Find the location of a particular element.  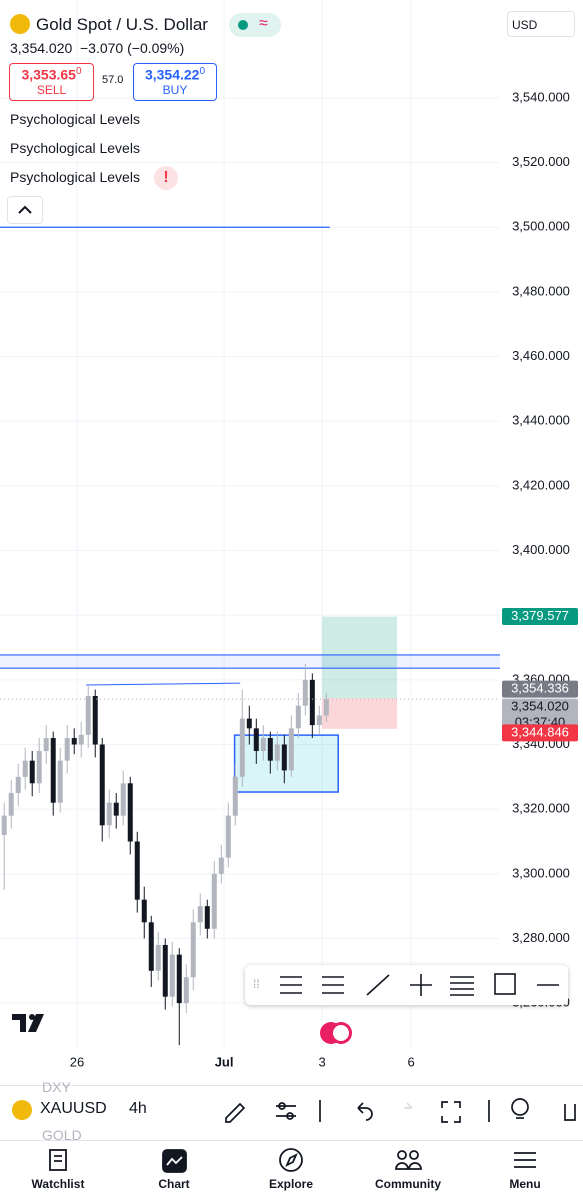

y-tick-label: 3,300.000 is located at coordinates (541, 872).